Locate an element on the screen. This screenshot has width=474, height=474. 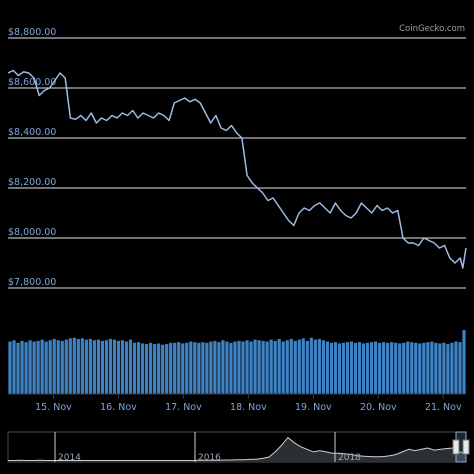
range-navigator: 2014 2016 2018 is located at coordinates (238, 447).